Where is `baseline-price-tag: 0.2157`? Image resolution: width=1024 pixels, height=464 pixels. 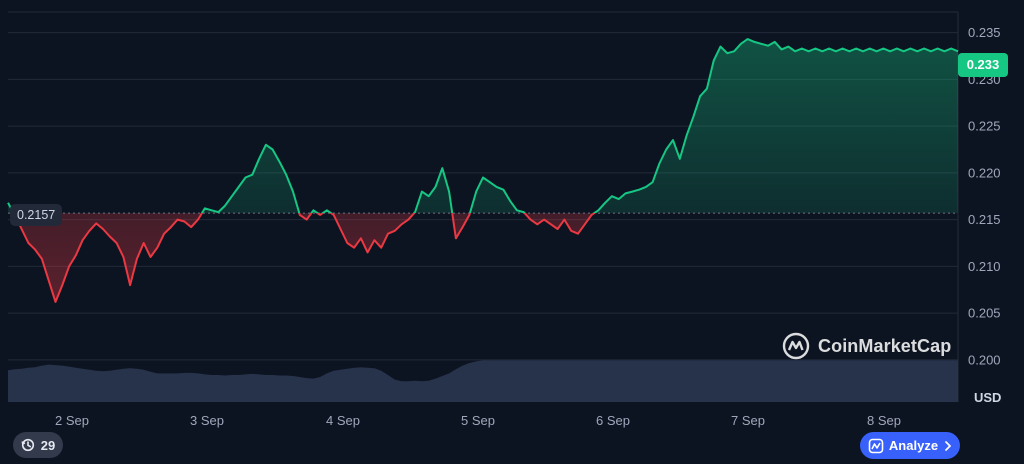 baseline-price-tag: 0.2157 is located at coordinates (36, 215).